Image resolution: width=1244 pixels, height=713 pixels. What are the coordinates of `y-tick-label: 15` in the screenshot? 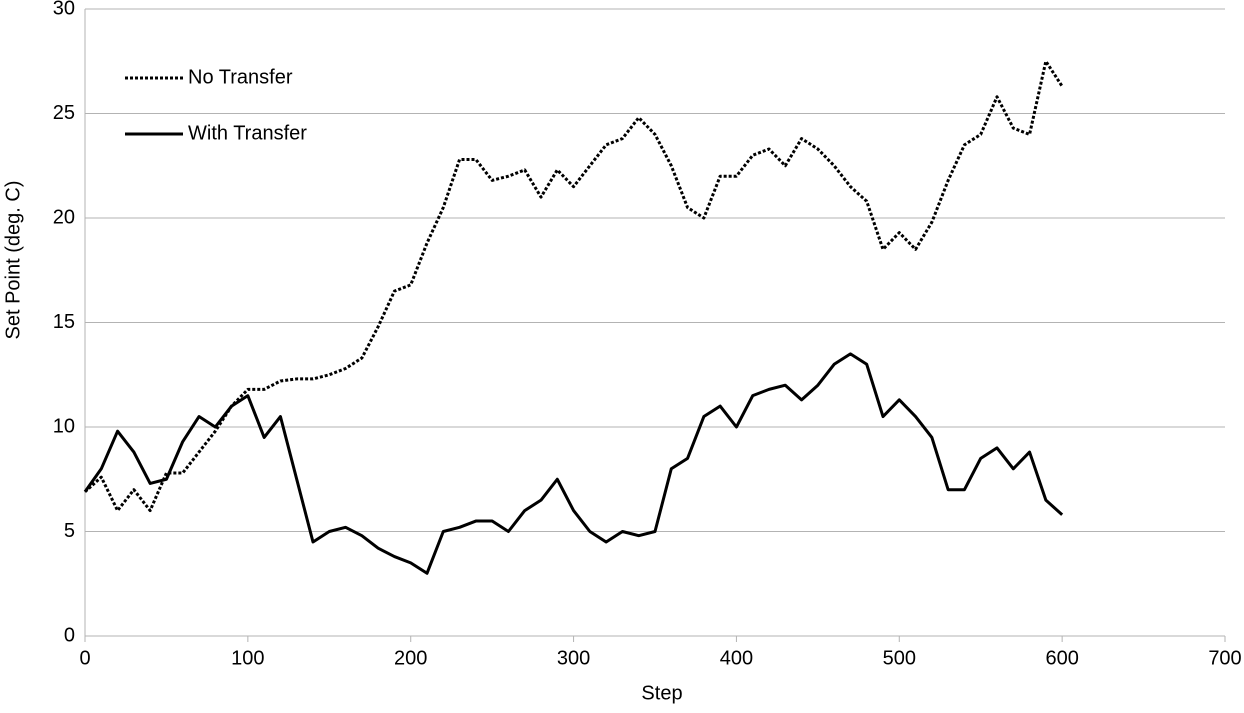 It's located at (64, 322).